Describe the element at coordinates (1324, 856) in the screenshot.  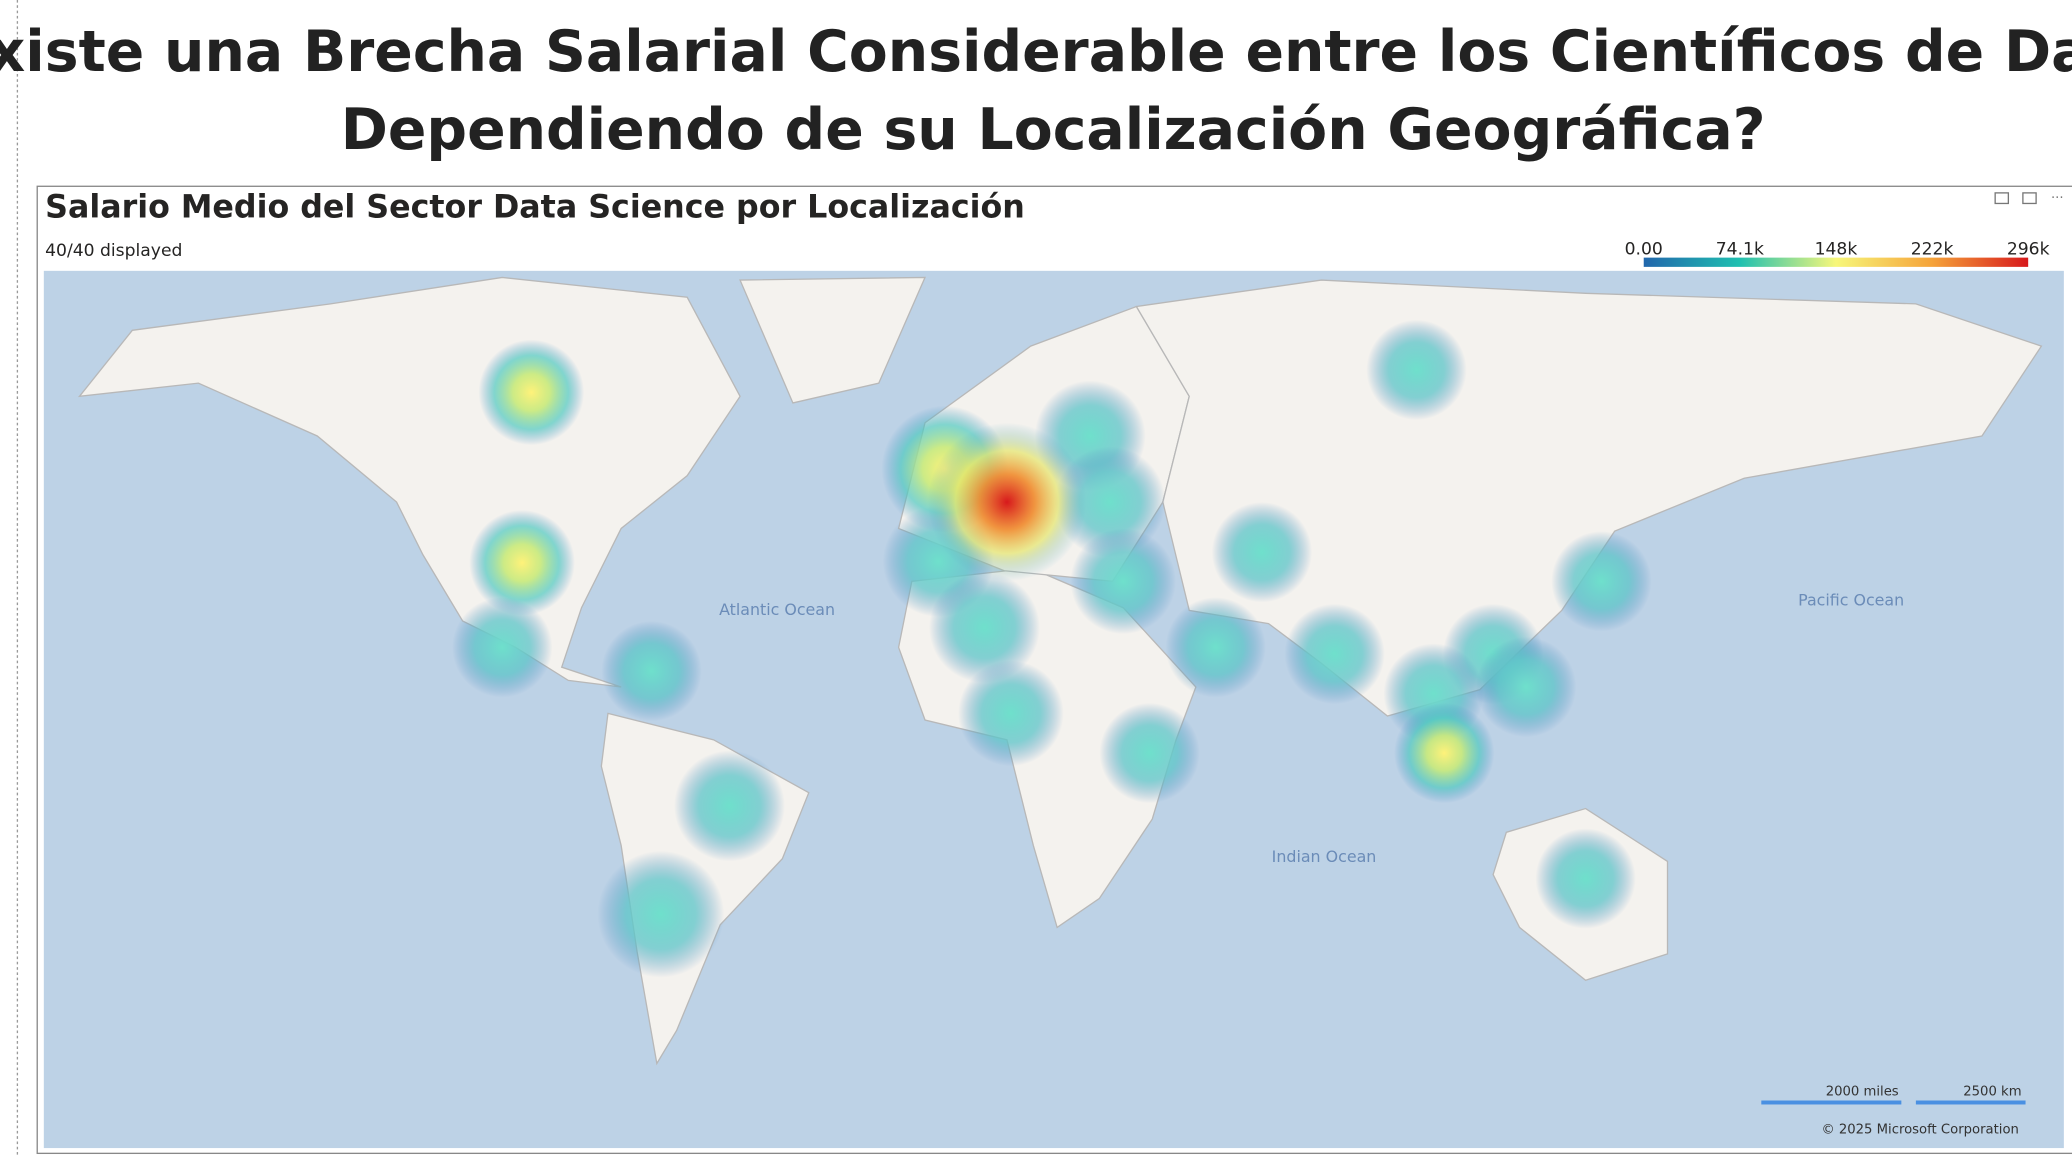
I see `ocean-label: Indian Ocean` at that location.